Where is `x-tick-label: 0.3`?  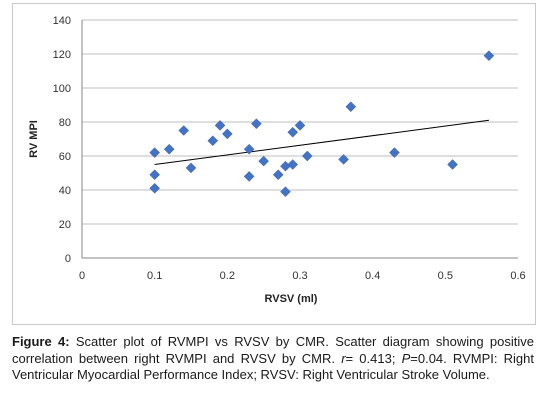 x-tick-label: 0.3 is located at coordinates (299, 276).